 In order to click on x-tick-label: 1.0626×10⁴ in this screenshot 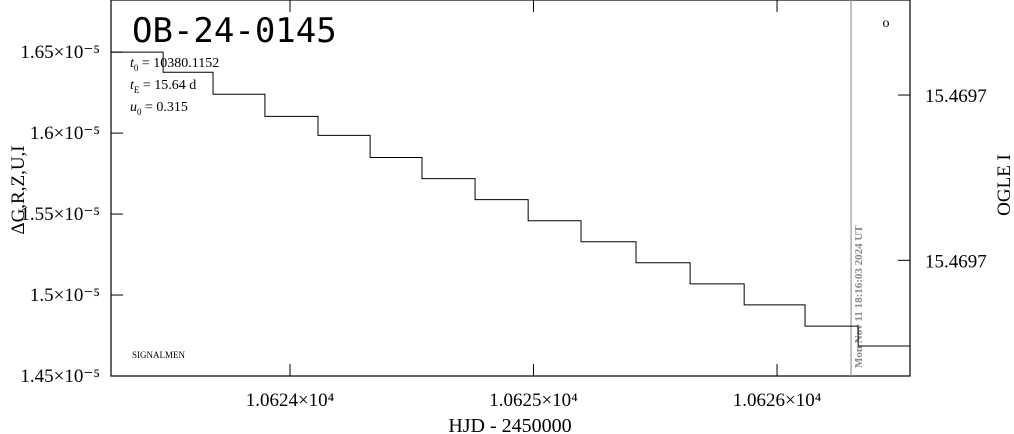, I will do `click(777, 400)`.